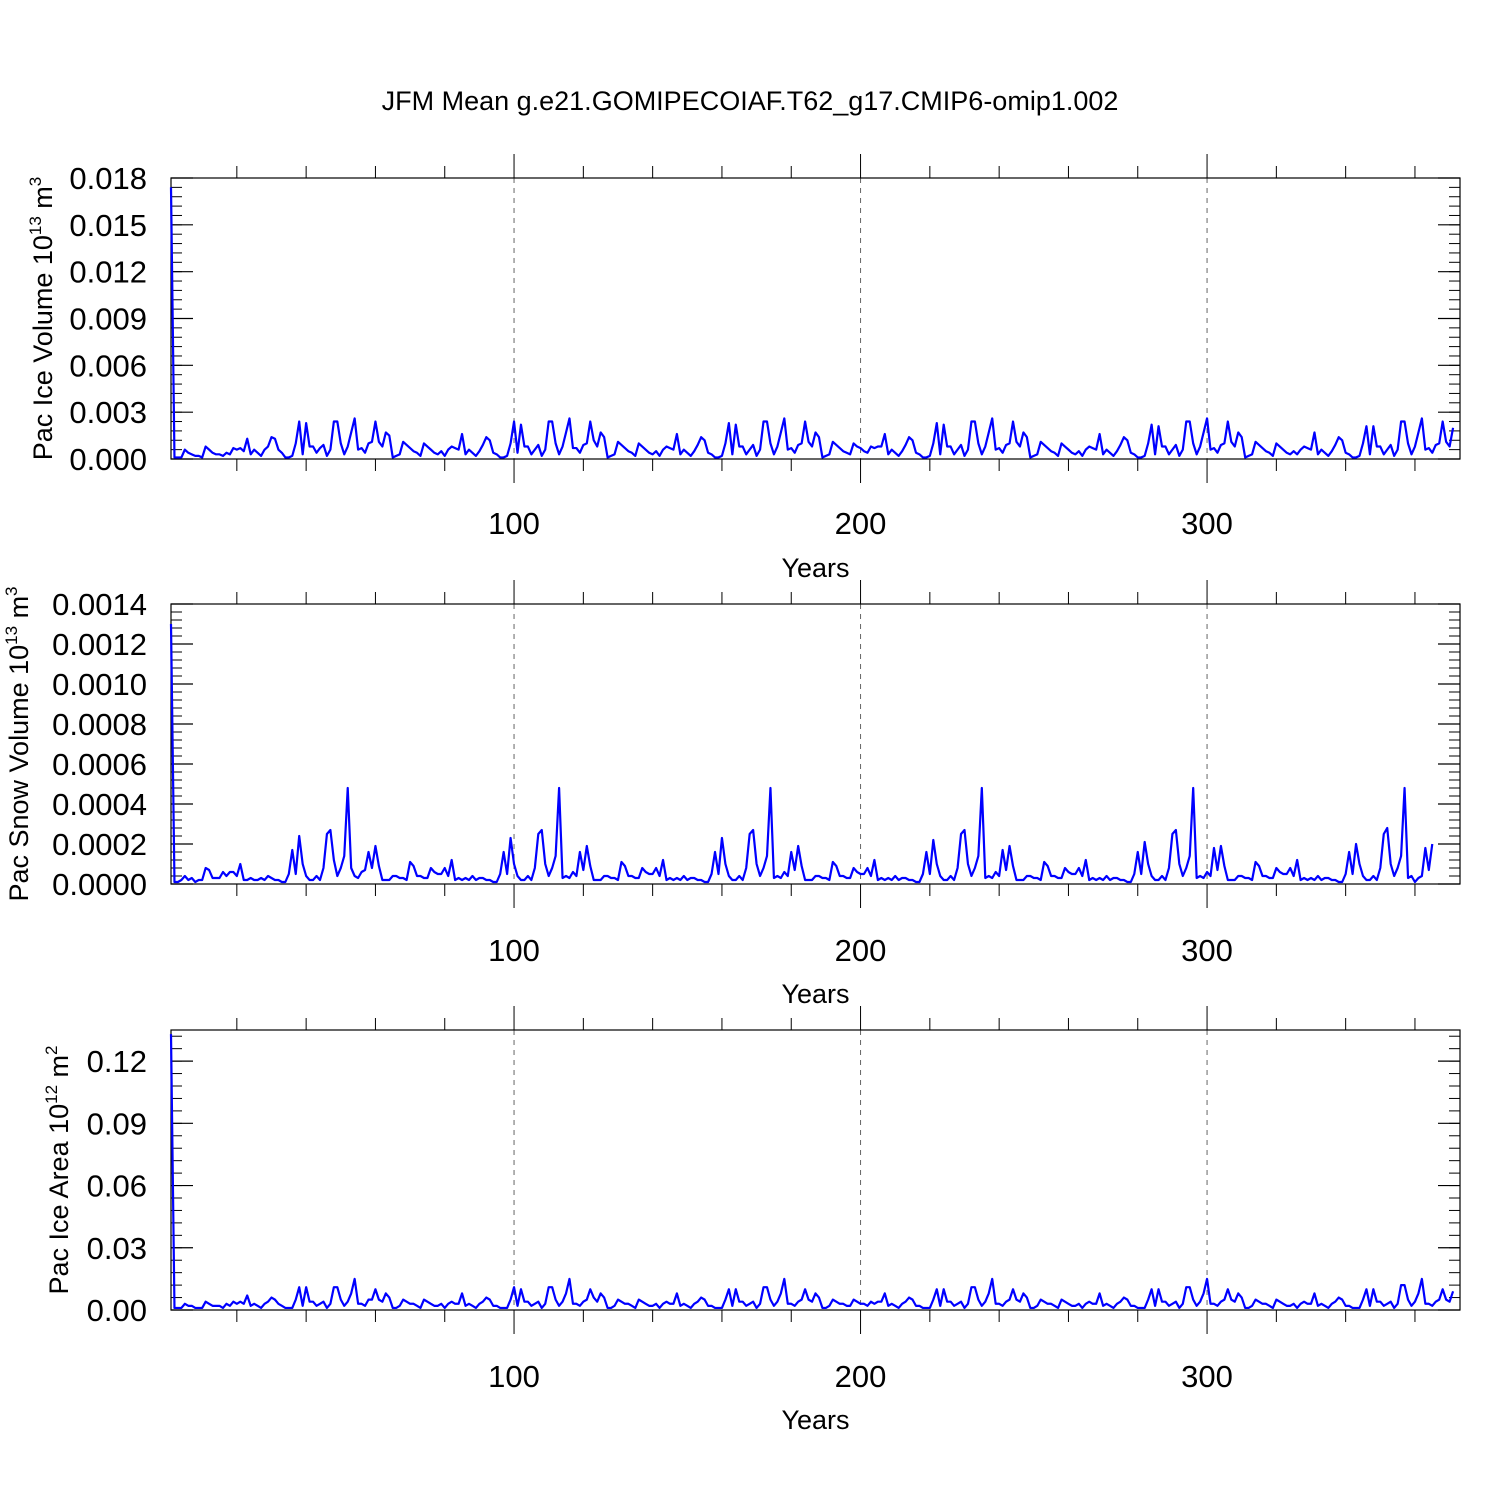  What do you see at coordinates (99, 764) in the screenshot?
I see `y-tick-label: 0.0006` at bounding box center [99, 764].